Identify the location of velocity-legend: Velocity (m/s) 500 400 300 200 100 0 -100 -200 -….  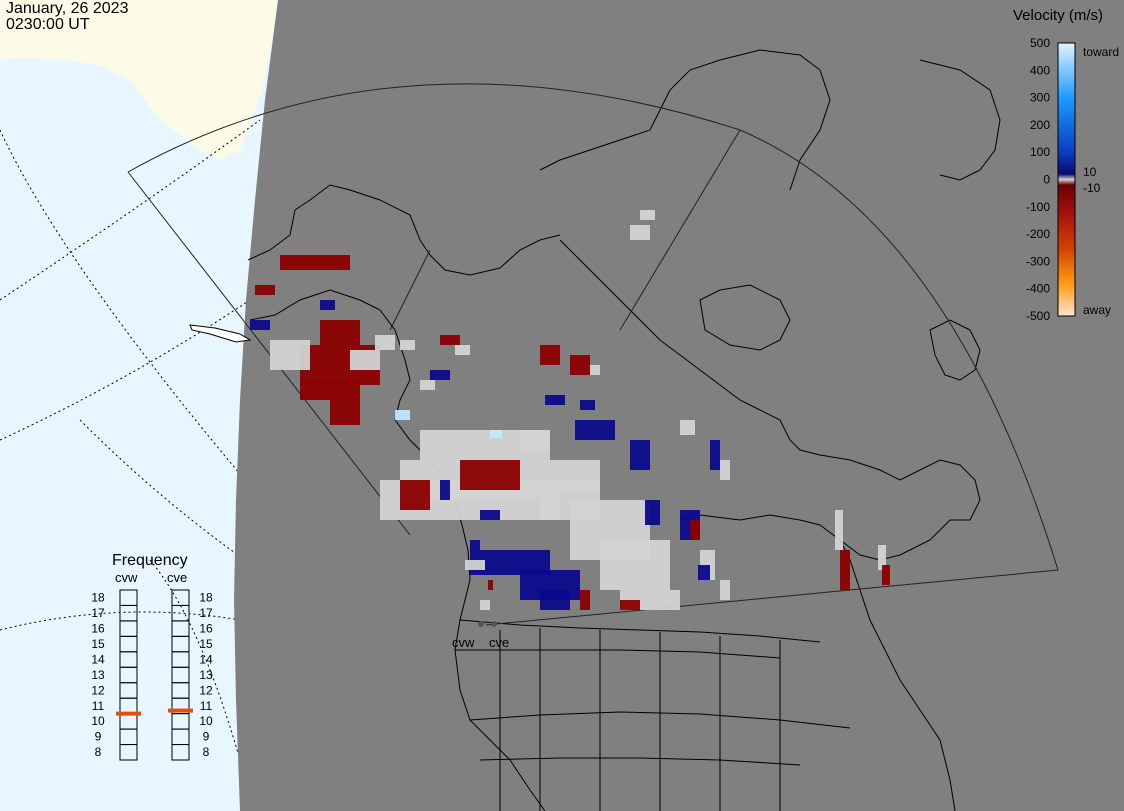
(1066, 165).